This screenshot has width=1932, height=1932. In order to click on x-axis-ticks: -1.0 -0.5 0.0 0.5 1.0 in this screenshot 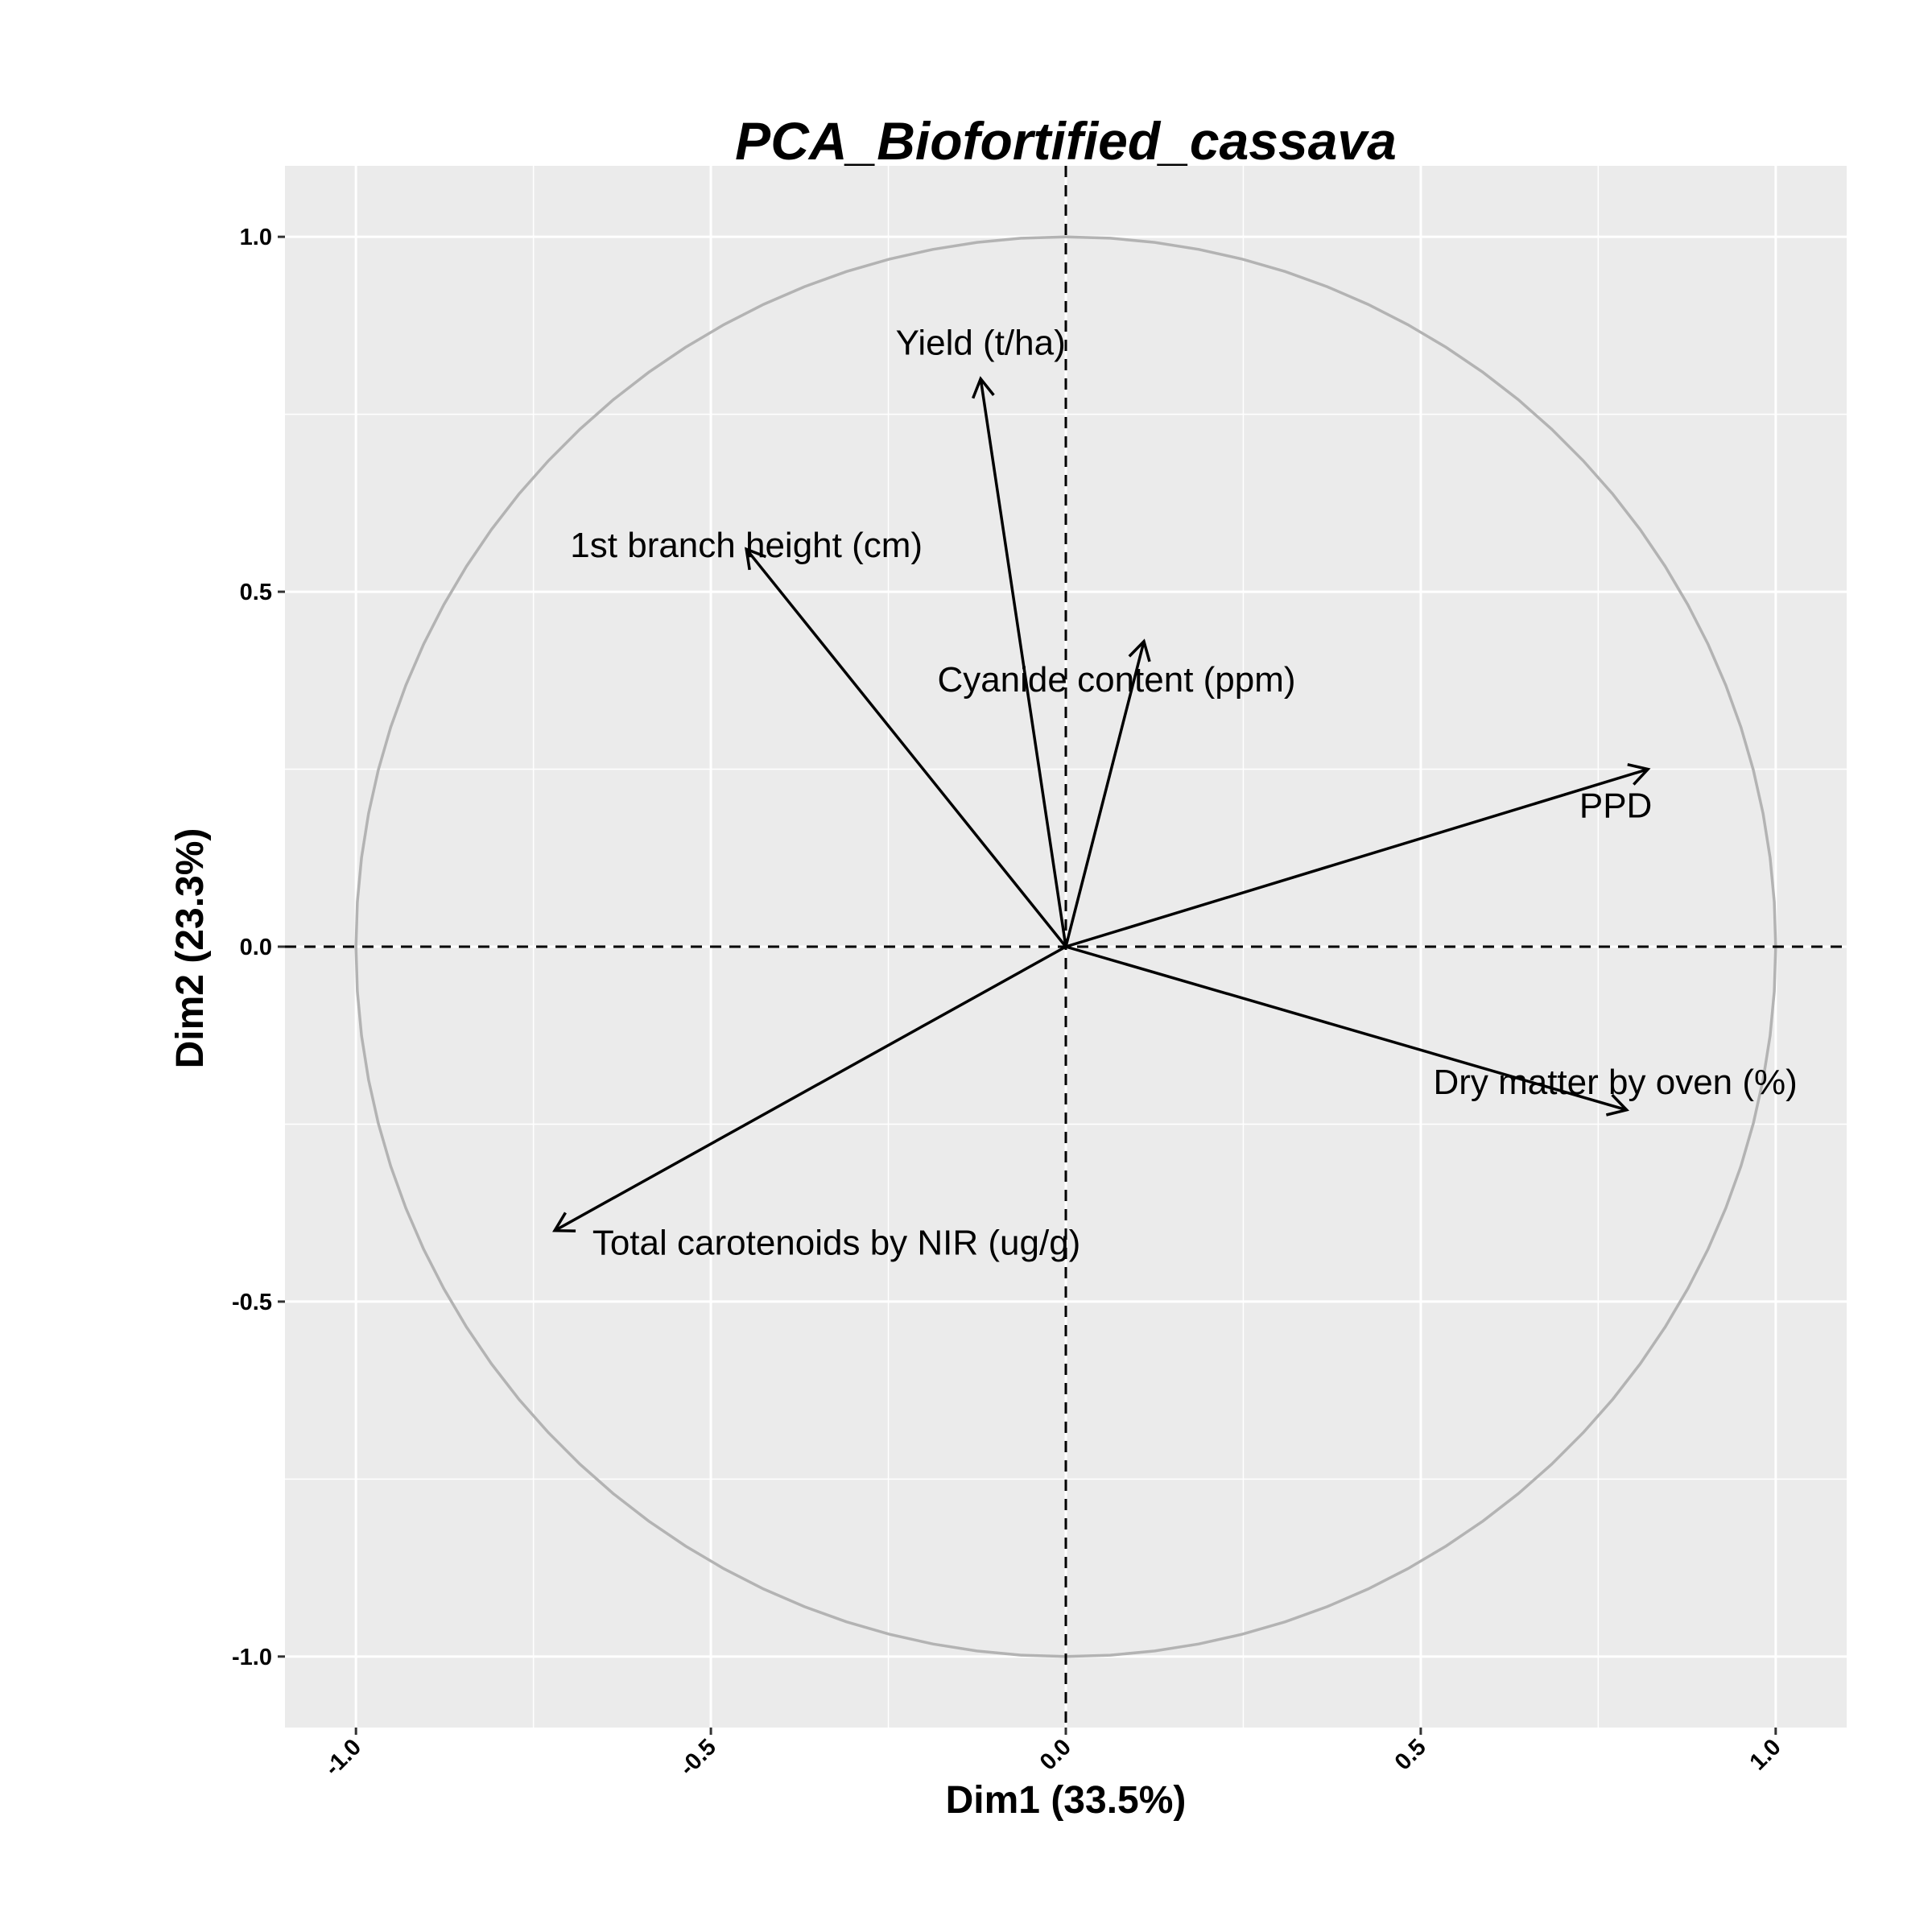, I will do `click(1053, 1754)`.